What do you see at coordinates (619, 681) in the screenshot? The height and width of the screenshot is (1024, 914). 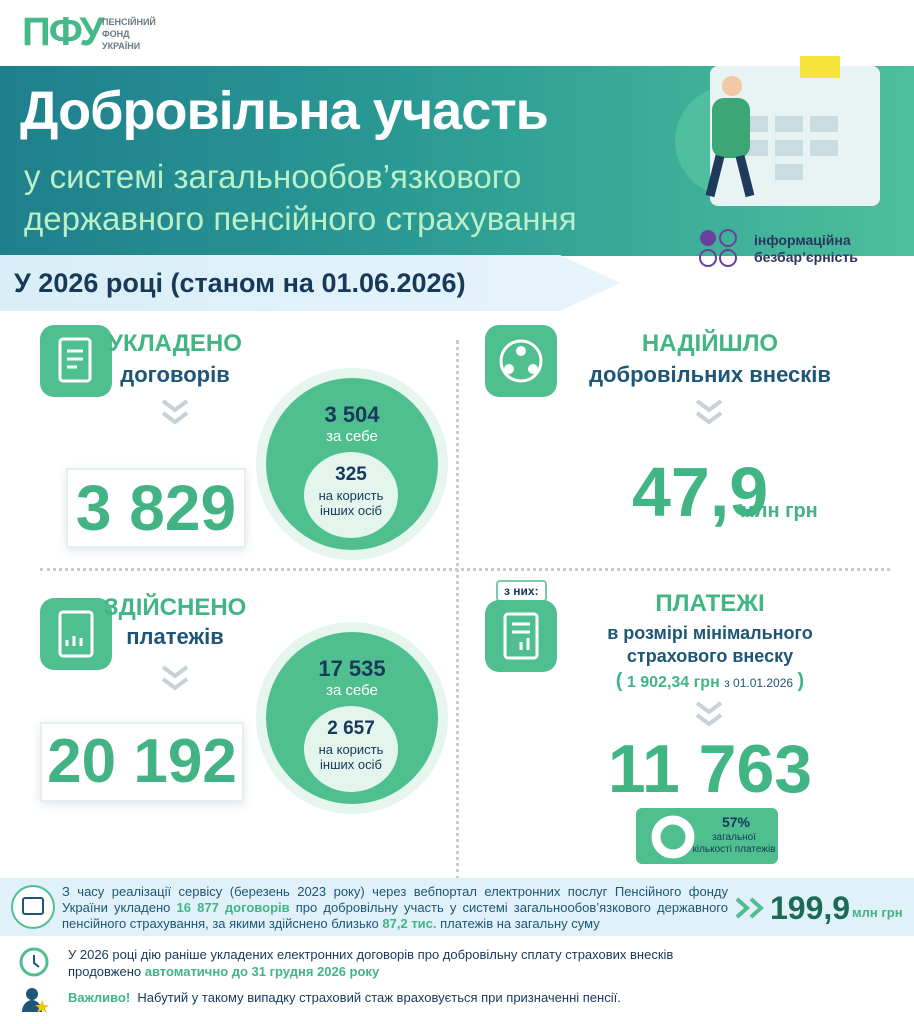 I see `paren: (` at bounding box center [619, 681].